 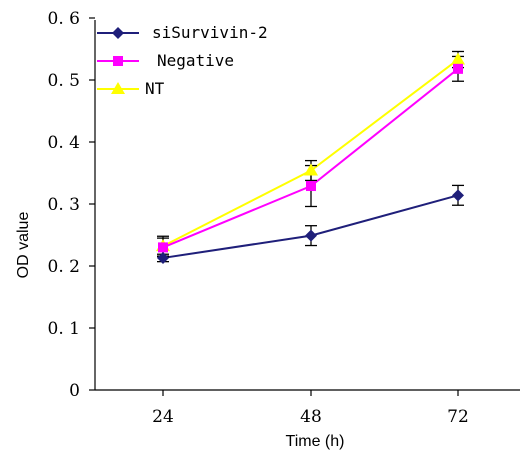 I want to click on x-tick-label: 72, so click(x=458, y=417).